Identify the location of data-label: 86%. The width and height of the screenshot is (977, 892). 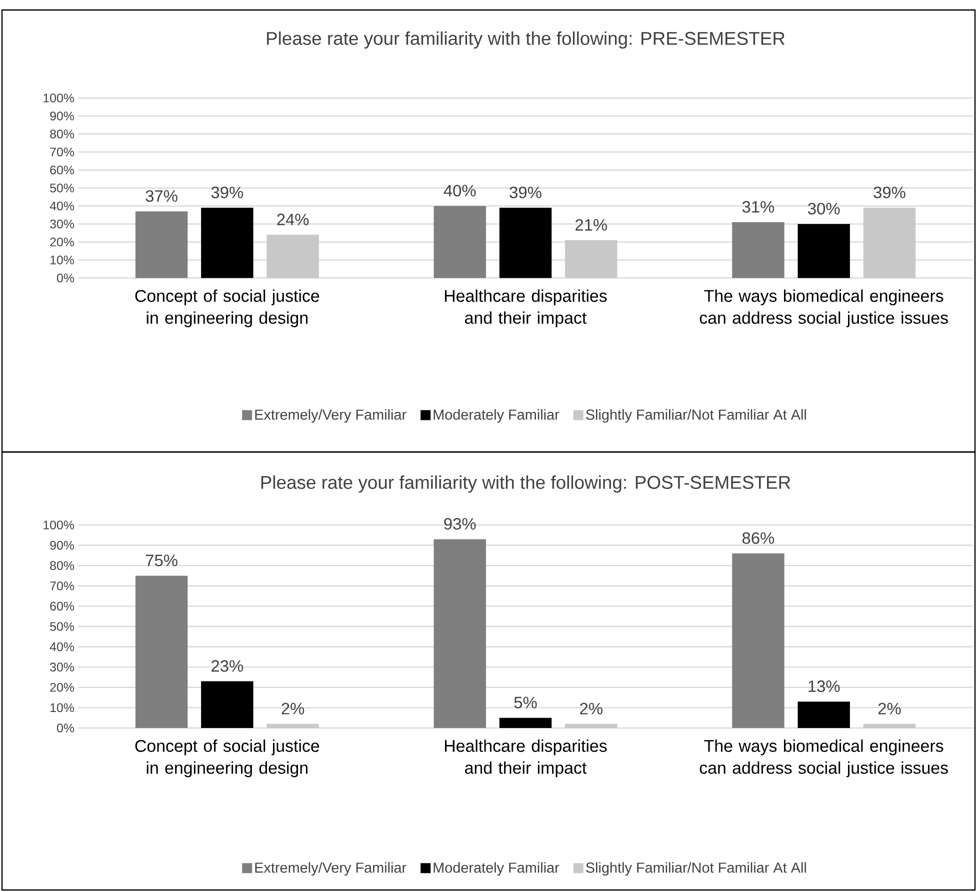
(758, 538).